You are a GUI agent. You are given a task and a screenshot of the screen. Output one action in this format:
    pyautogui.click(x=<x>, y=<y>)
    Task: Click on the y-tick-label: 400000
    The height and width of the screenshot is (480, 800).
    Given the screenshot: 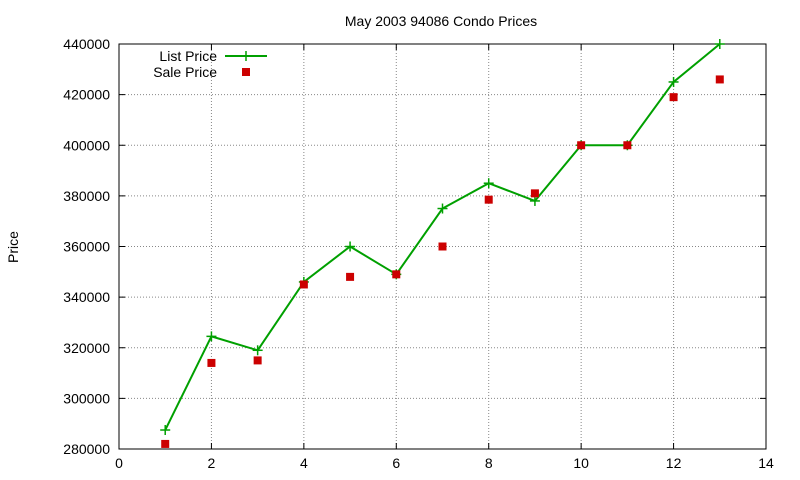 What is the action you would take?
    pyautogui.click(x=86, y=145)
    